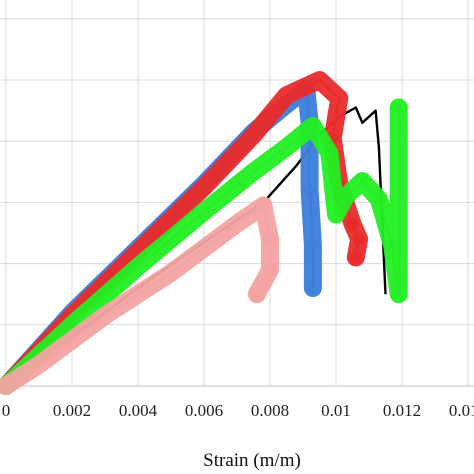 This screenshot has height=474, width=474. What do you see at coordinates (252, 460) in the screenshot?
I see `x-axis-title: Strain (m/m)` at bounding box center [252, 460].